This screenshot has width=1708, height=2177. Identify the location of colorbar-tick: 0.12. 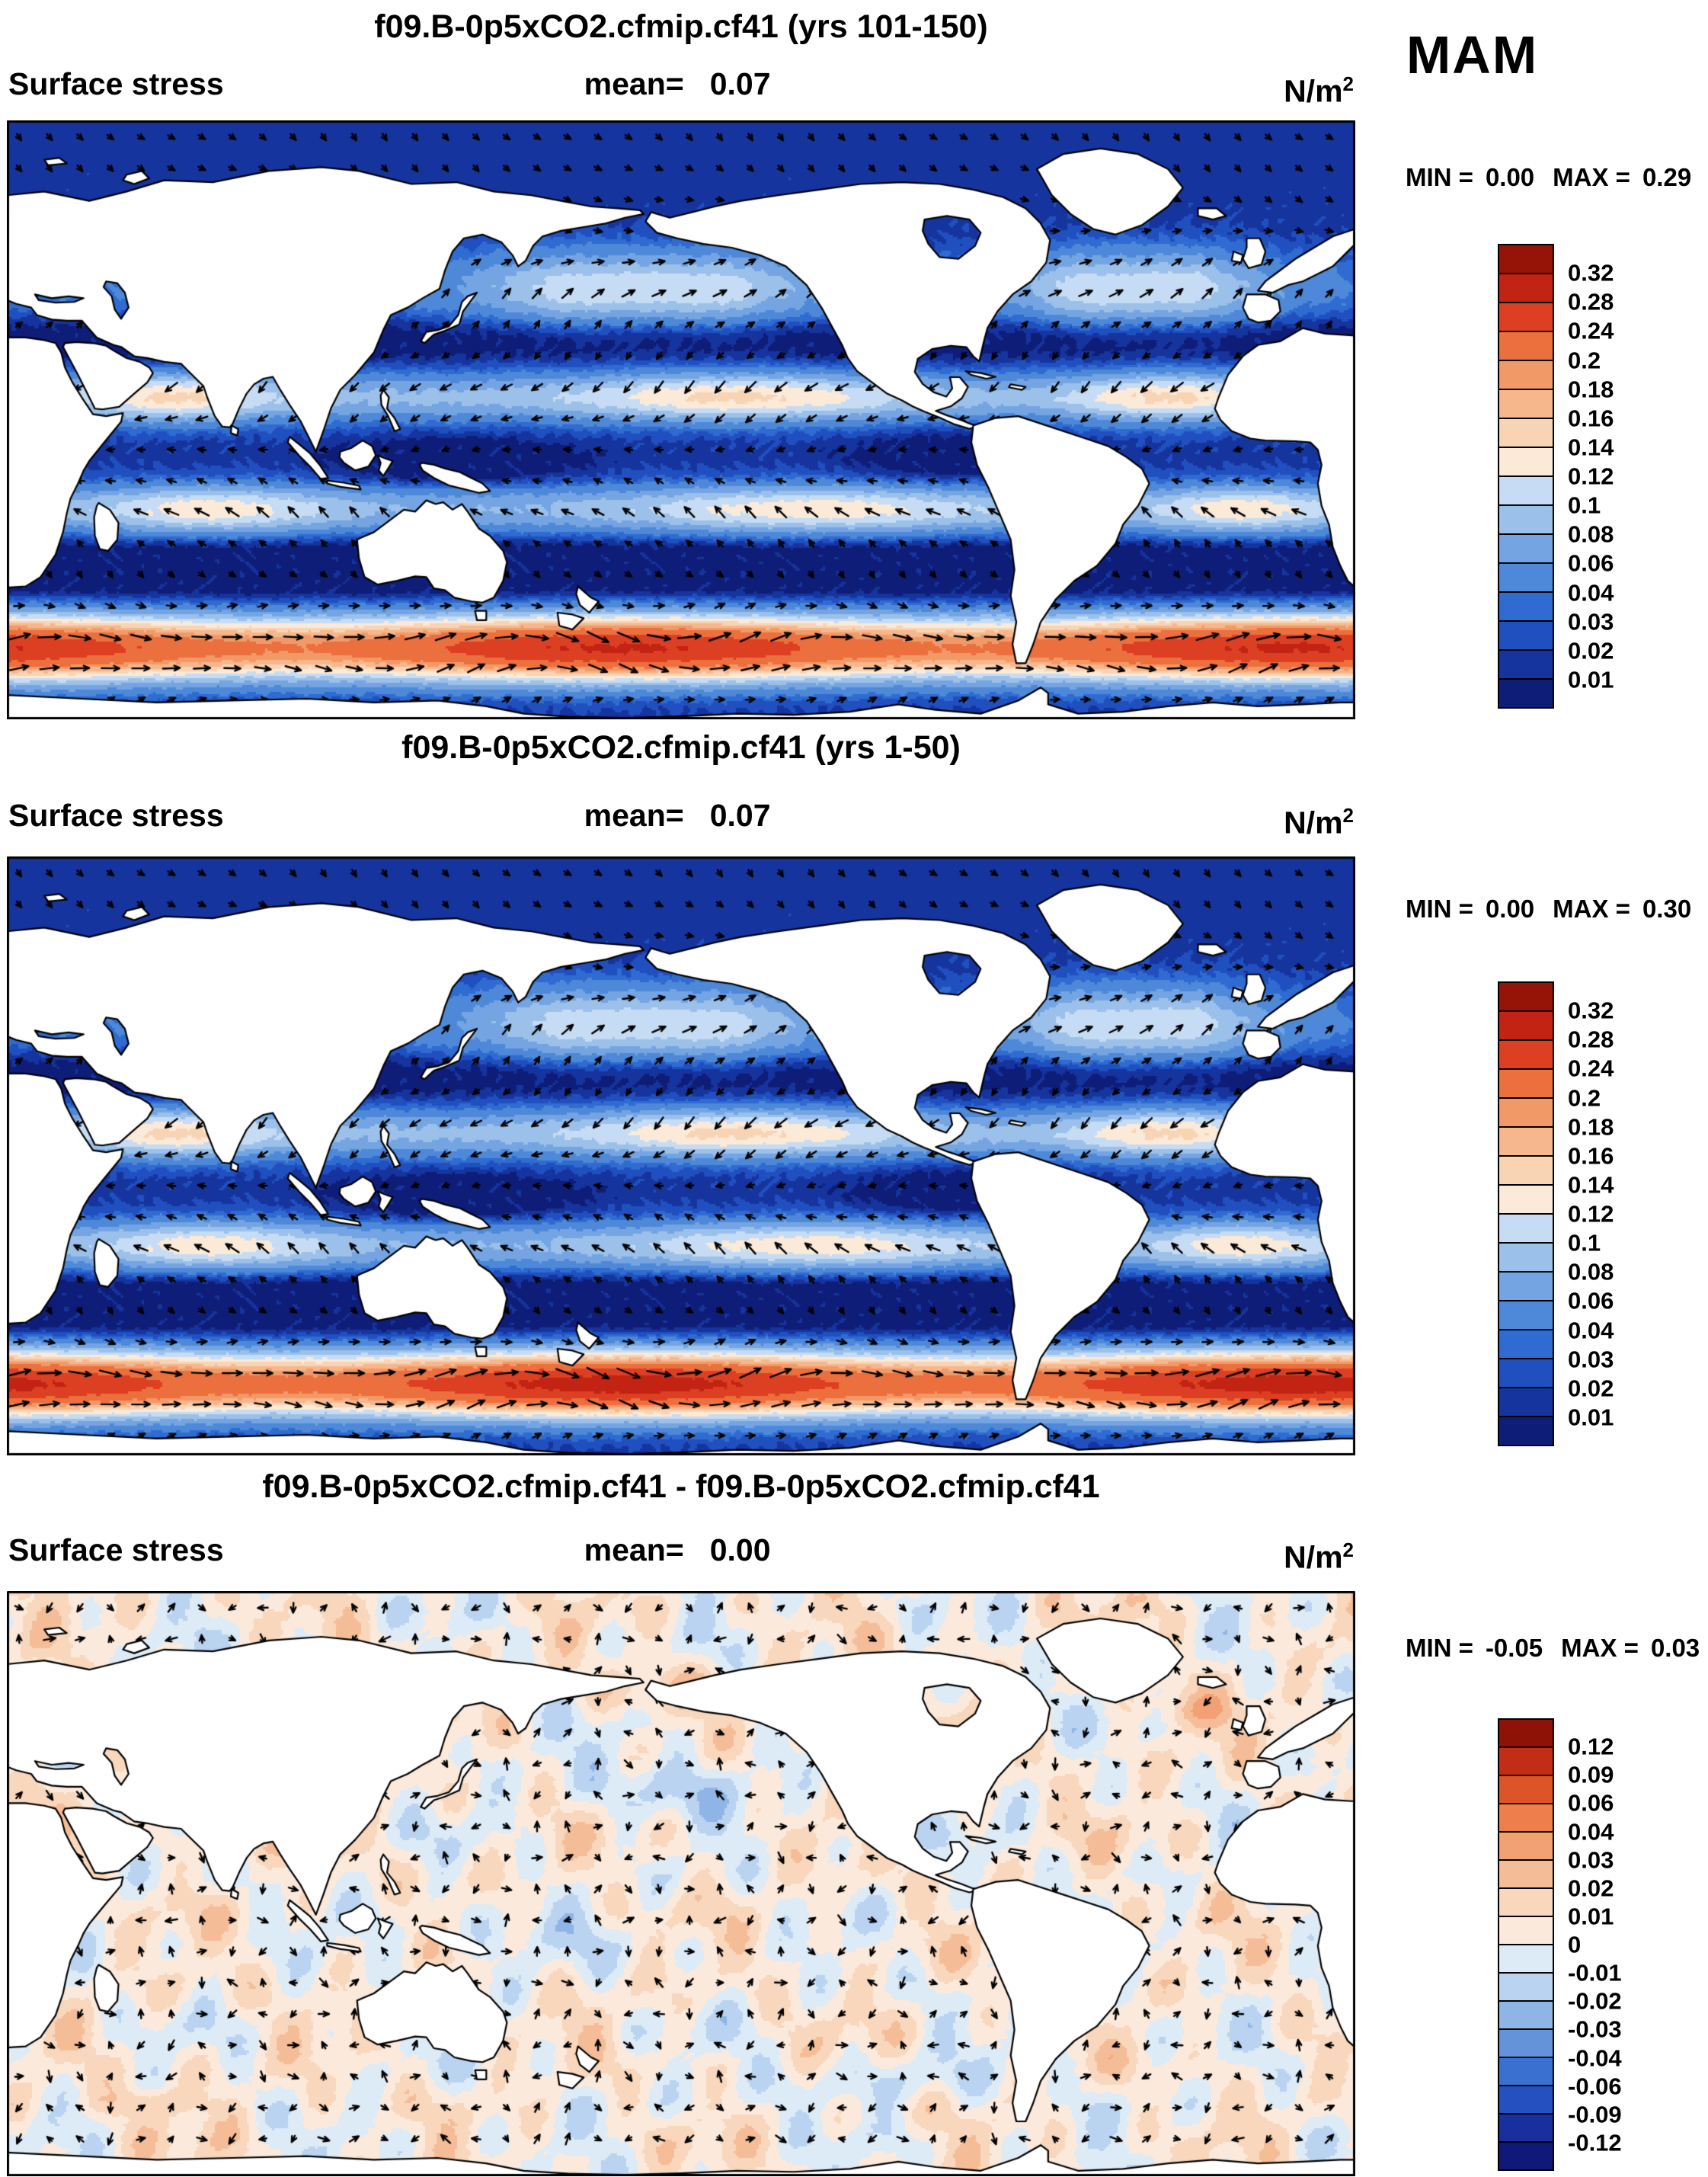
(1591, 476).